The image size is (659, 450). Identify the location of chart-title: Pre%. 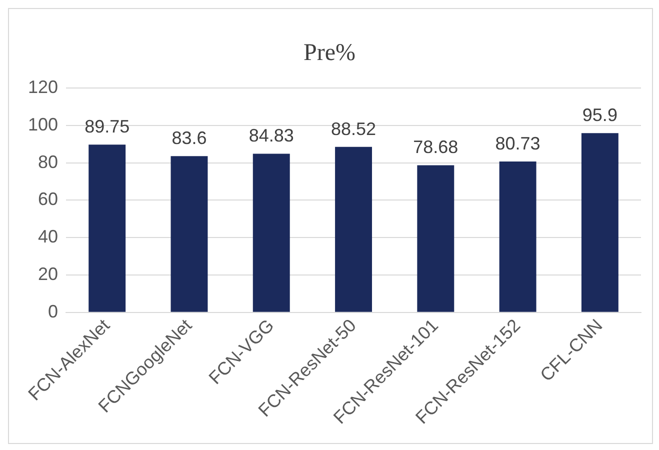
(329, 53).